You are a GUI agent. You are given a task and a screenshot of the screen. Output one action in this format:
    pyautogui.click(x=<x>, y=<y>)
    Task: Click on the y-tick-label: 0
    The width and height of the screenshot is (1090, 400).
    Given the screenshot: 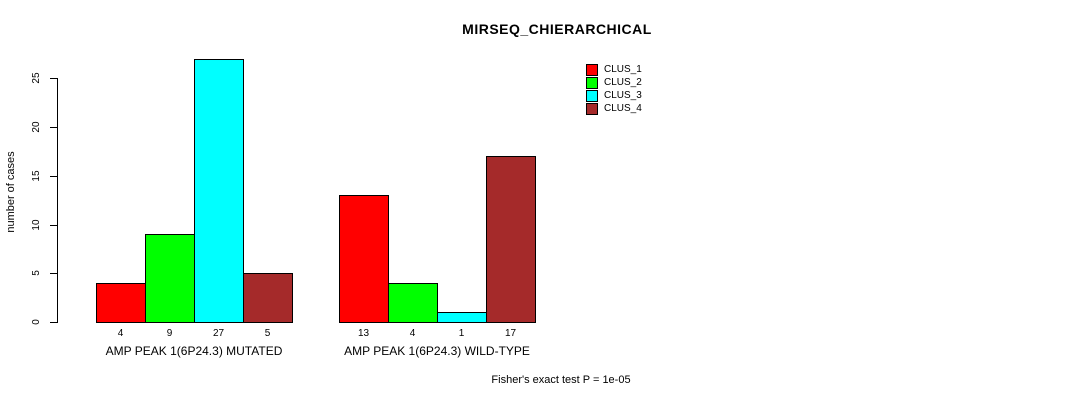 What is the action you would take?
    pyautogui.click(x=36, y=322)
    